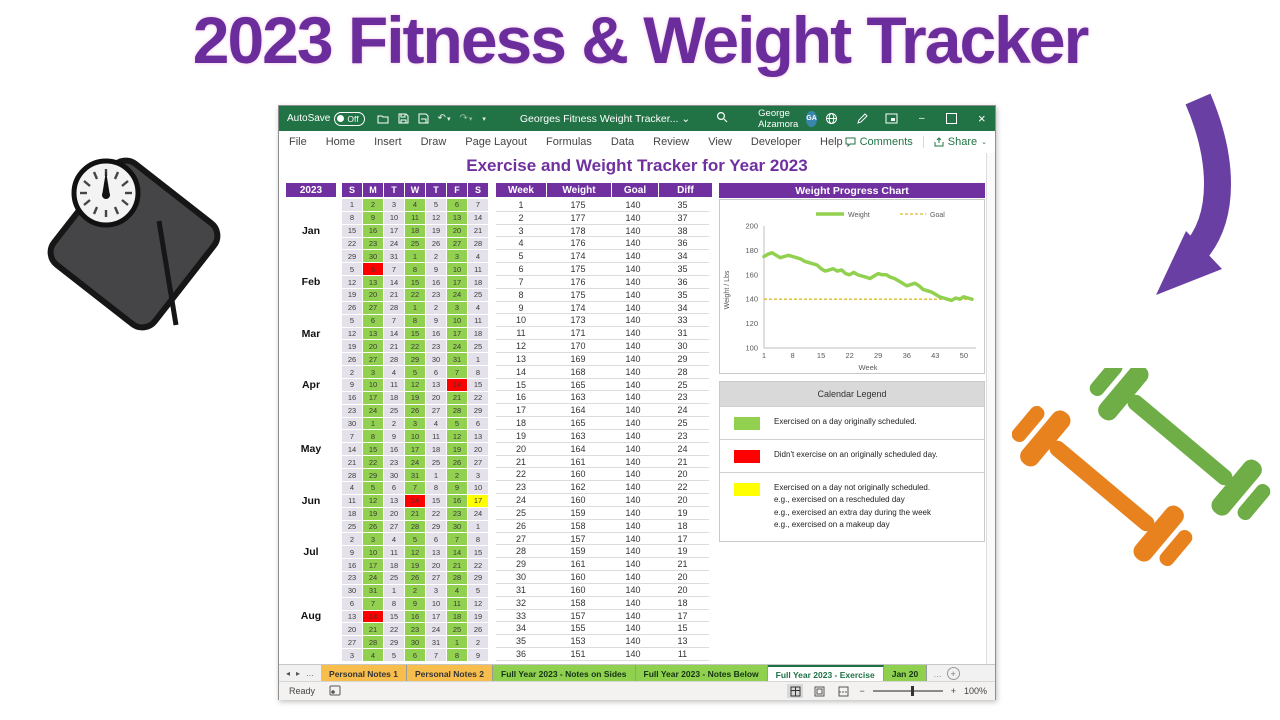  Describe the element at coordinates (352, 320) in the screenshot. I see `calendar-day-cell: 5` at that location.